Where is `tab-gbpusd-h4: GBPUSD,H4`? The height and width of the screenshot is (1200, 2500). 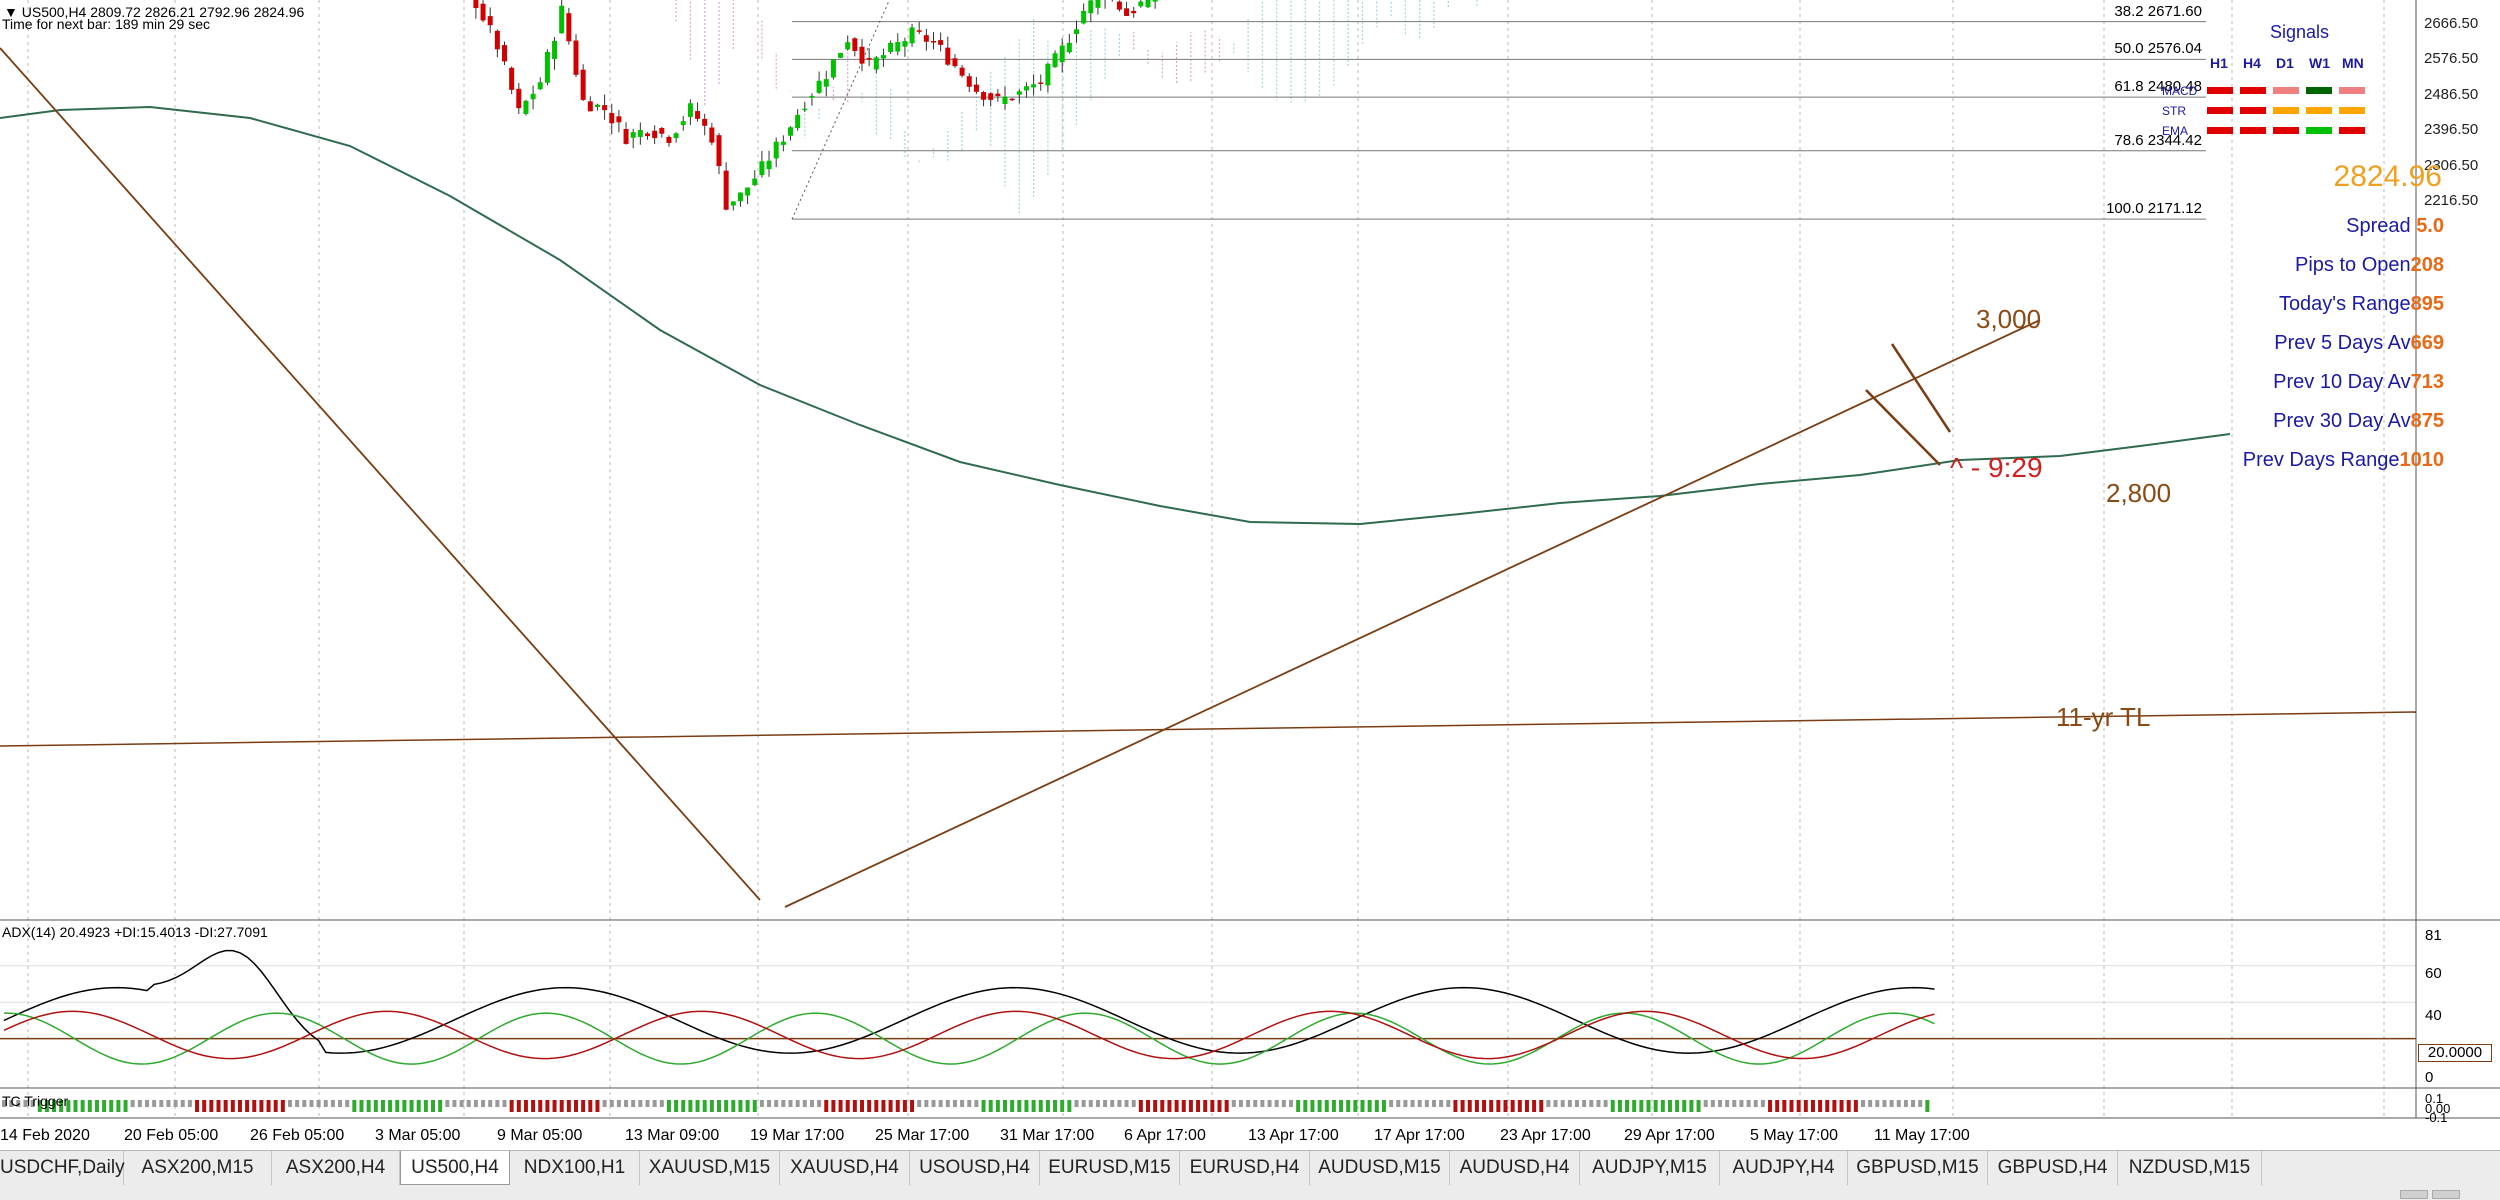 tab-gbpusd-h4: GBPUSD,H4 is located at coordinates (2053, 1168).